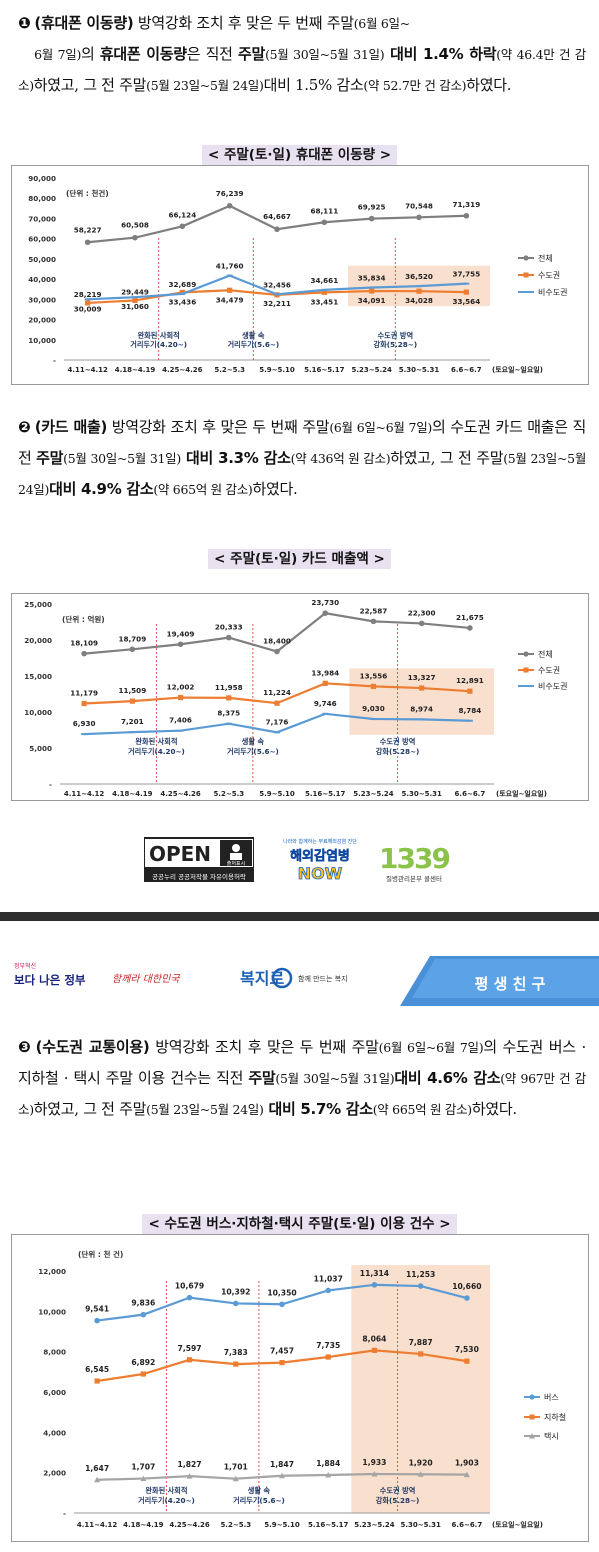 This screenshot has height=1552, width=599. What do you see at coordinates (97, 1468) in the screenshot?
I see `data-label: 1,647` at bounding box center [97, 1468].